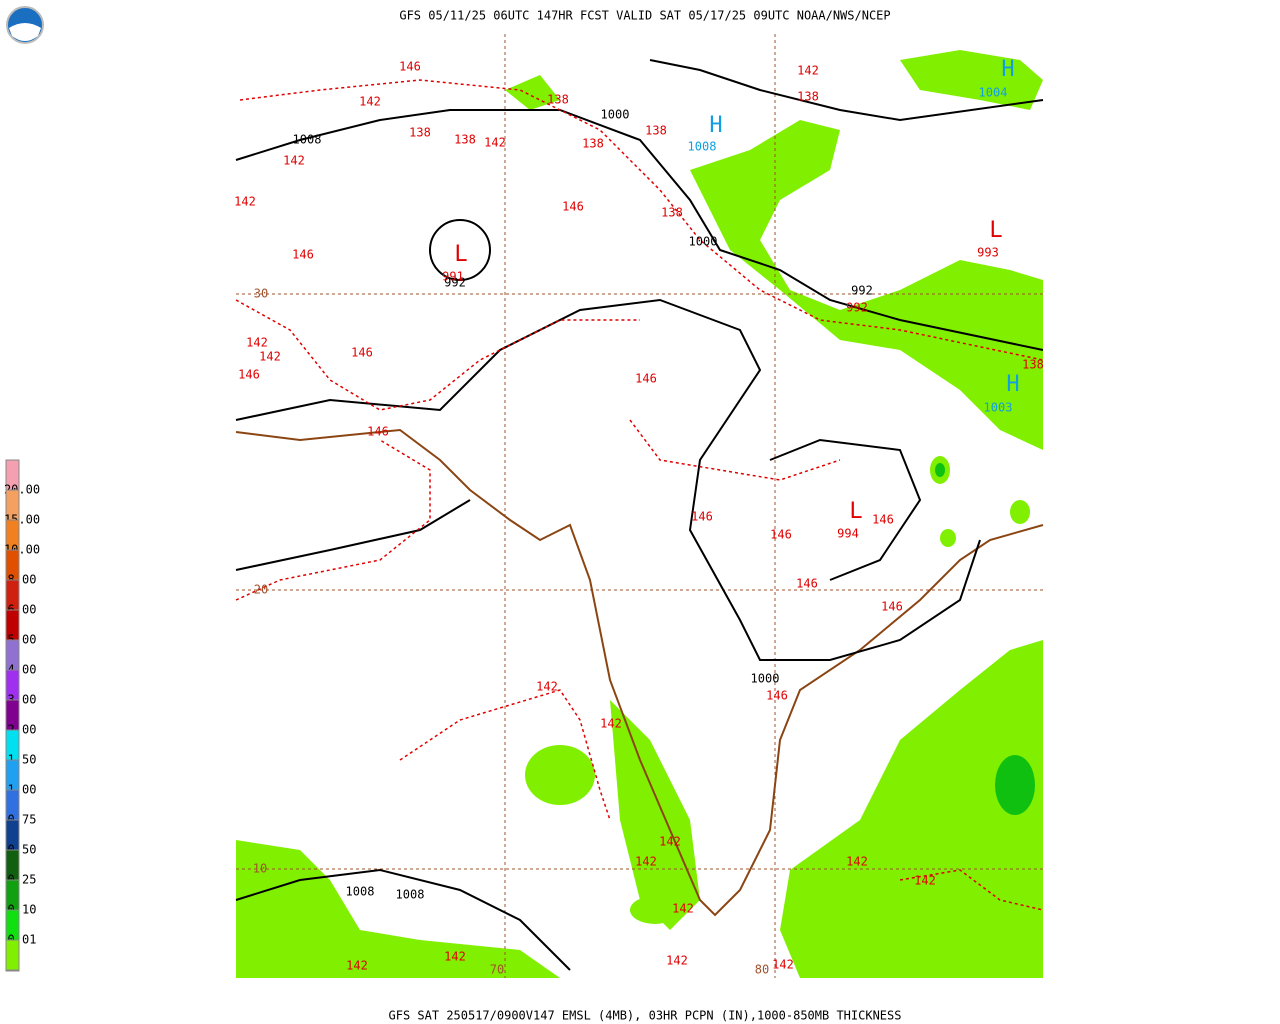  I want to click on grid-label: 10, so click(260, 869).